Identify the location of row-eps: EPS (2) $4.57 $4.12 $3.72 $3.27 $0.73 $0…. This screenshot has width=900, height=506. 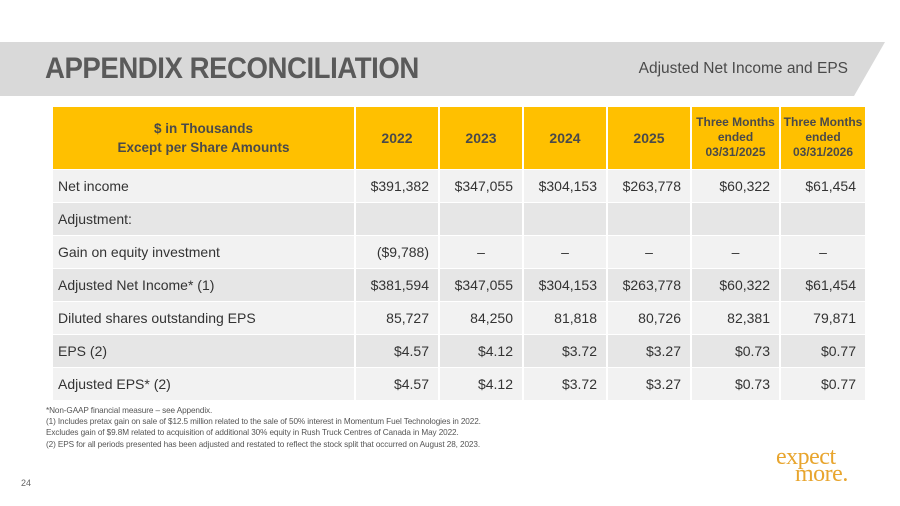
(459, 350).